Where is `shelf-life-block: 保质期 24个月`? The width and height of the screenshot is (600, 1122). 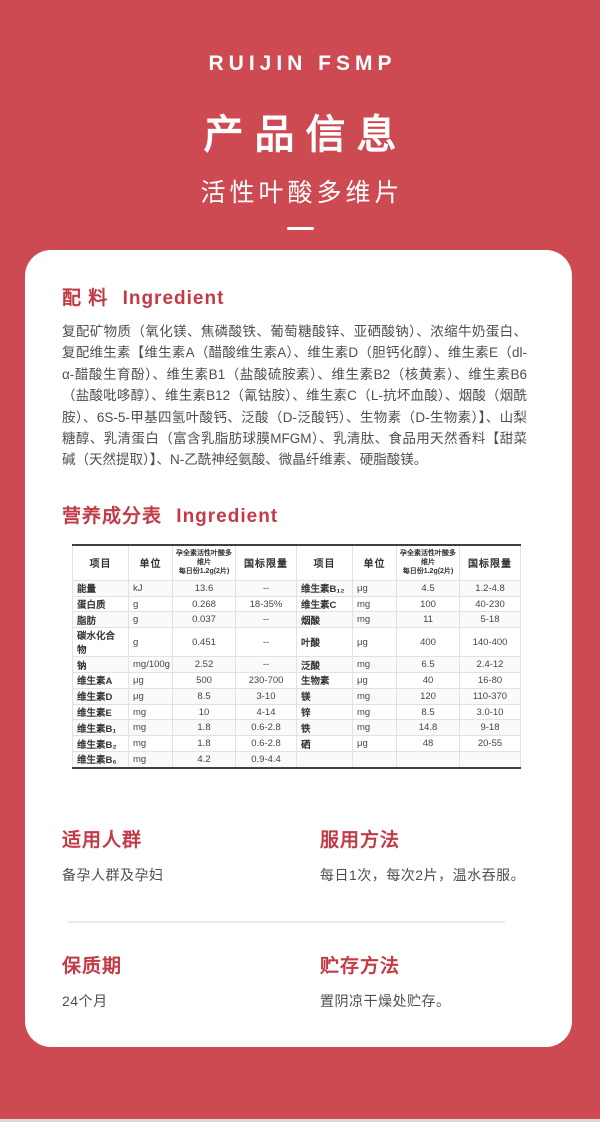
shelf-life-block: 保质期 24个月 is located at coordinates (191, 981).